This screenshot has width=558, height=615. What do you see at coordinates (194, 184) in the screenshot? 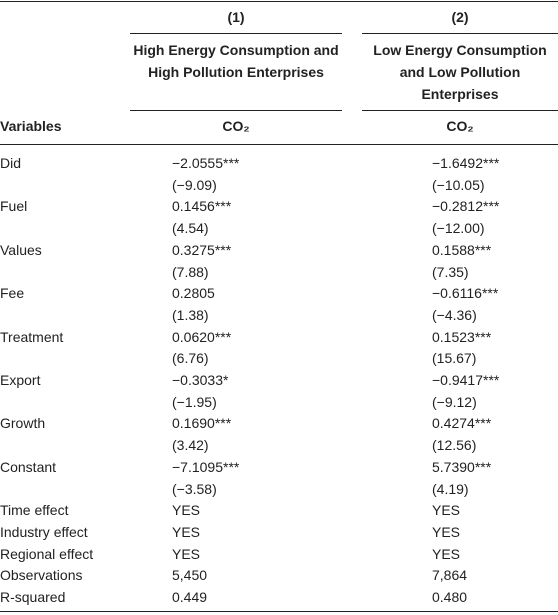
I see `t-statistic: (−9.09)` at bounding box center [194, 184].